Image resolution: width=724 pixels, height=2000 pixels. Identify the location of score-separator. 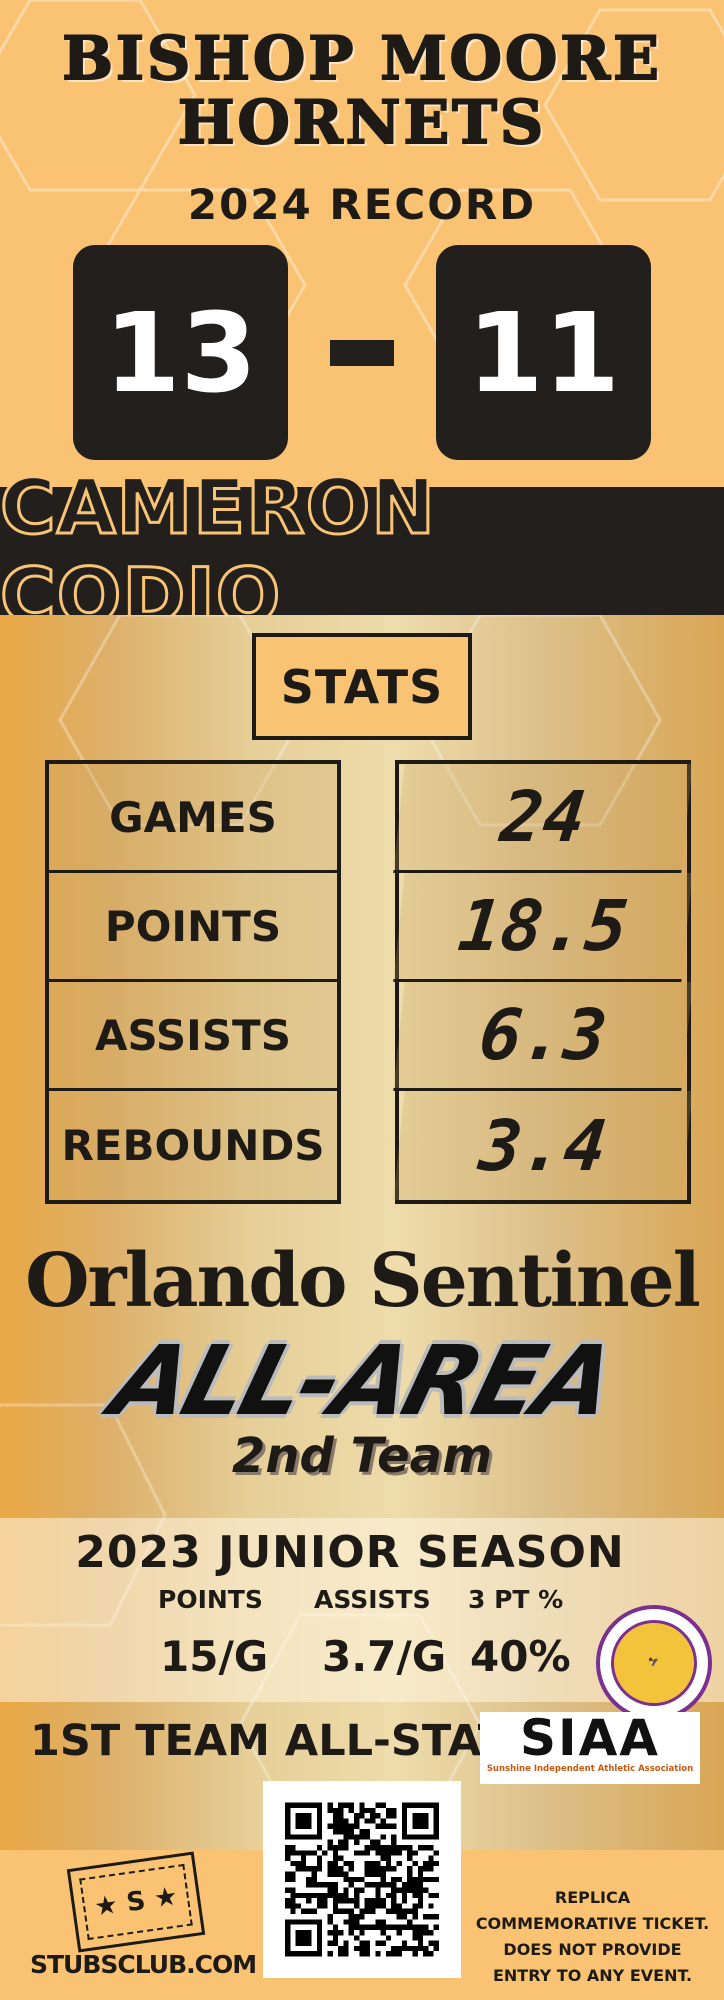
(362, 353).